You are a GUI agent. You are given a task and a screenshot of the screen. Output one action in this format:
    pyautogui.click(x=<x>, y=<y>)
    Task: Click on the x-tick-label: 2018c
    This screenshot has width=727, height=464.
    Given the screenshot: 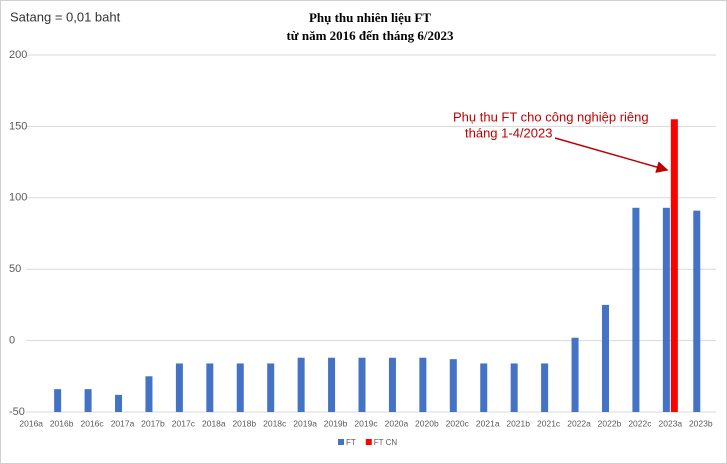 What is the action you would take?
    pyautogui.click(x=275, y=423)
    